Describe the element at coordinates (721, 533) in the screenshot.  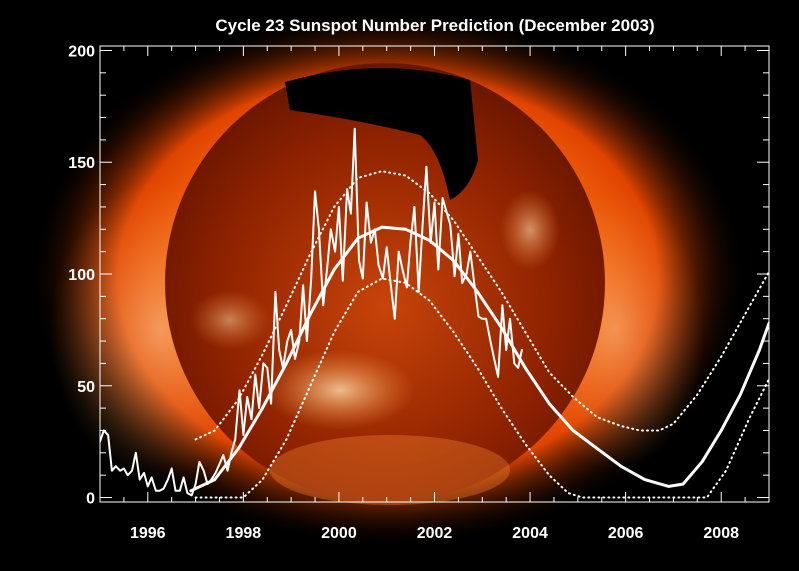
I see `x-tick-label: 2008` at that location.